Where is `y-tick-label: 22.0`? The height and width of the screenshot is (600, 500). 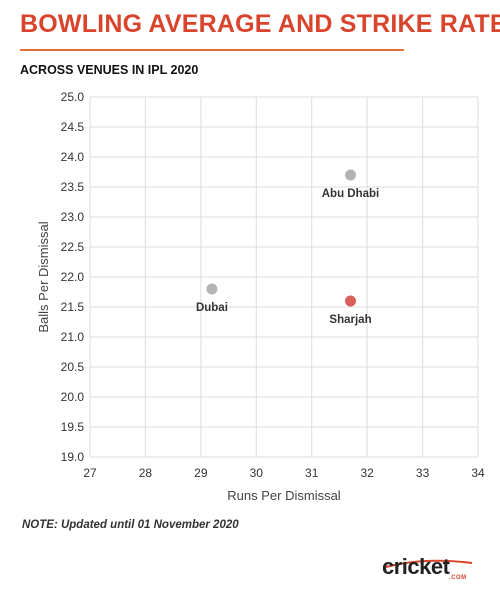 y-tick-label: 22.0 is located at coordinates (73, 277).